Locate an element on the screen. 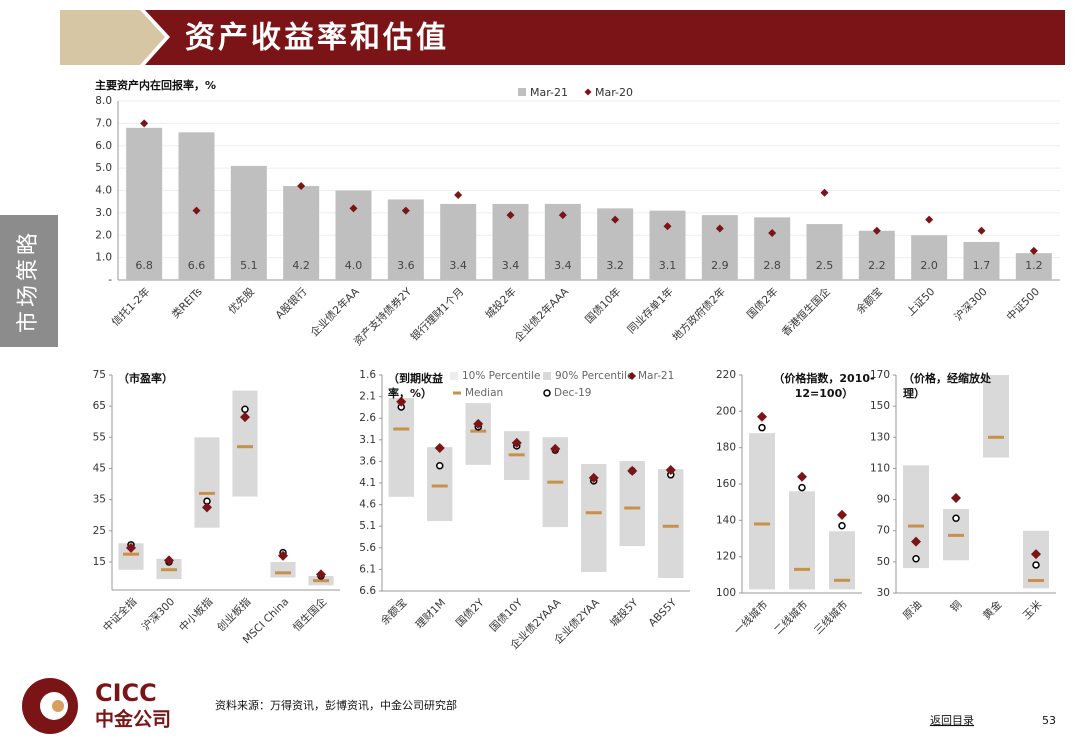  toc-link: 返回目录 is located at coordinates (952, 720).